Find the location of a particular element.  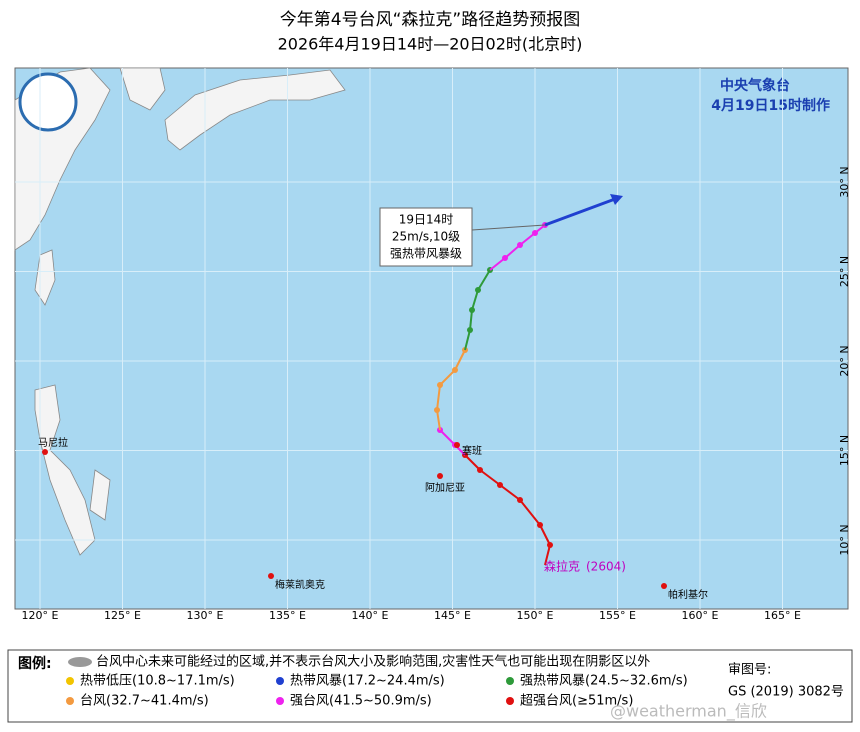

approval-label: 审图号: is located at coordinates (749, 670).